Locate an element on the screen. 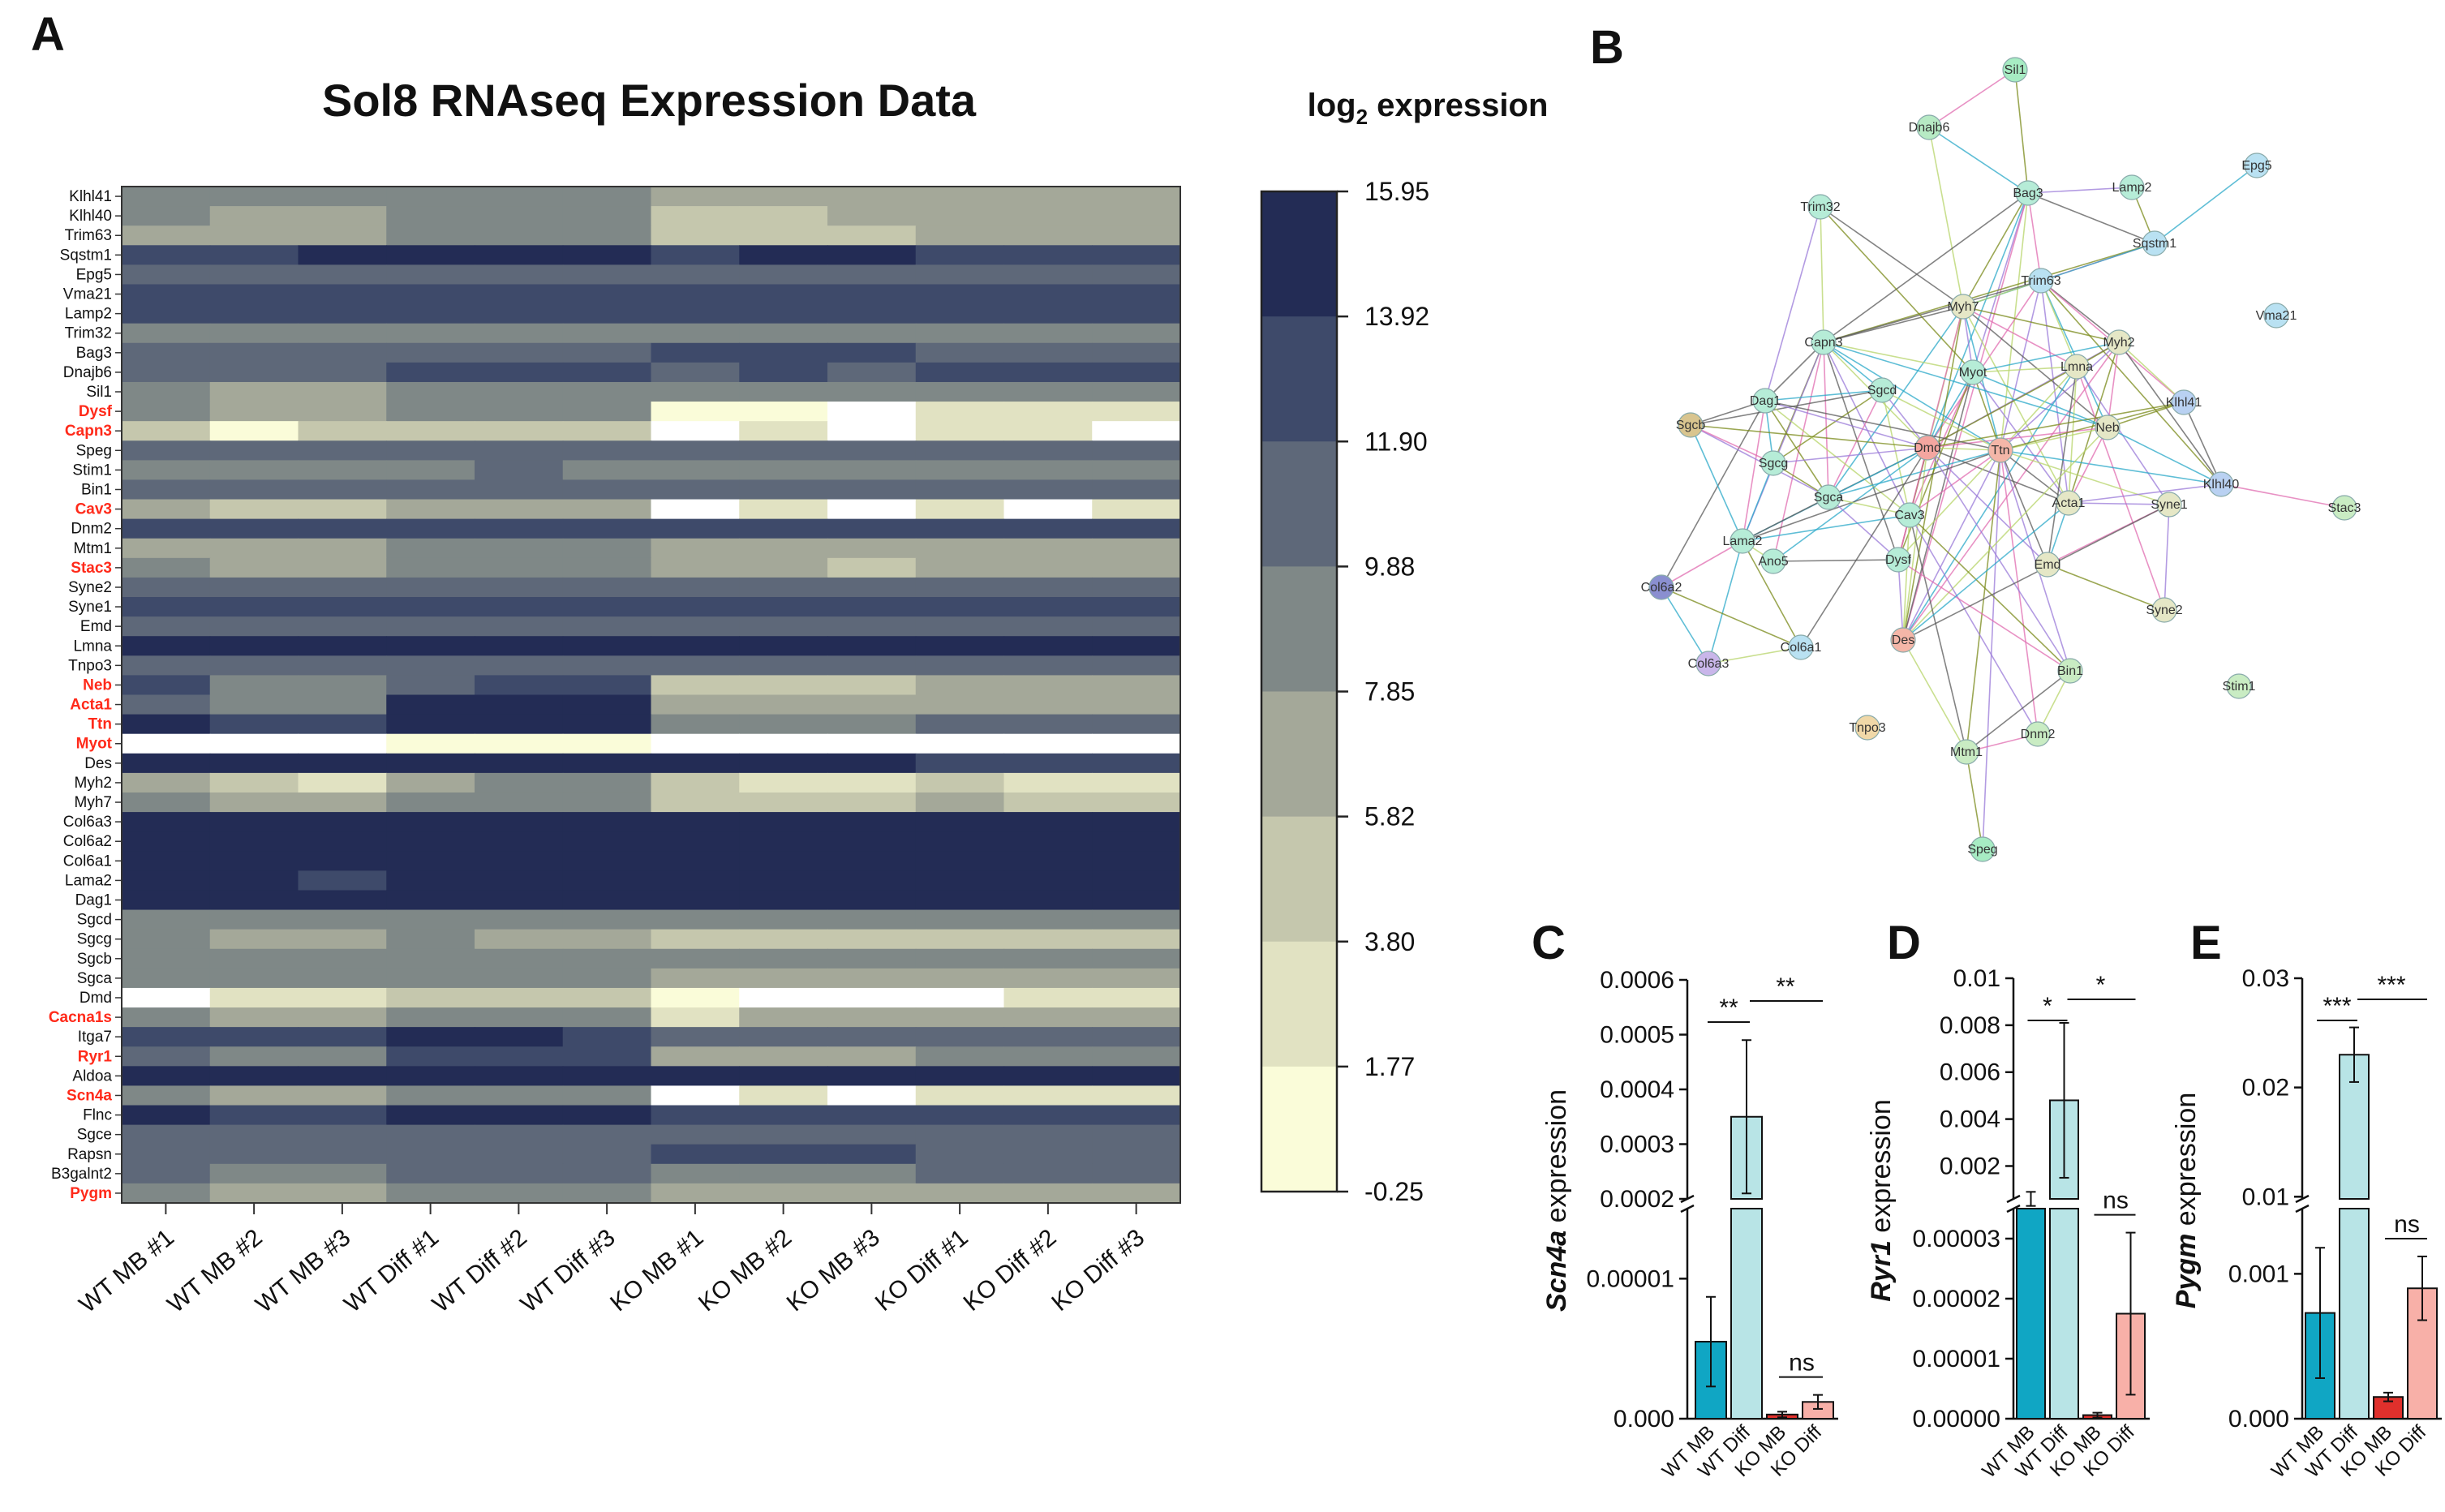 The image size is (2445, 1512). y-tick-label: 0.0006 is located at coordinates (1637, 980).